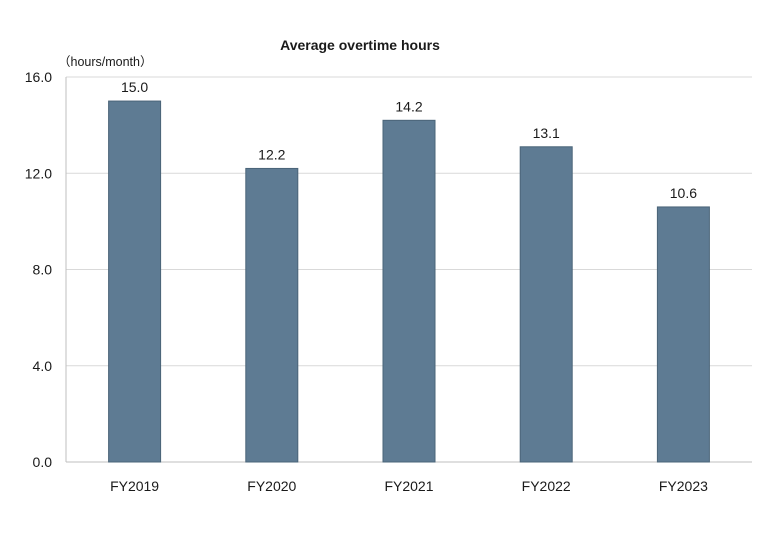 Image resolution: width=768 pixels, height=545 pixels. Describe the element at coordinates (38, 173) in the screenshot. I see `y-tick-label: 12.0` at that location.